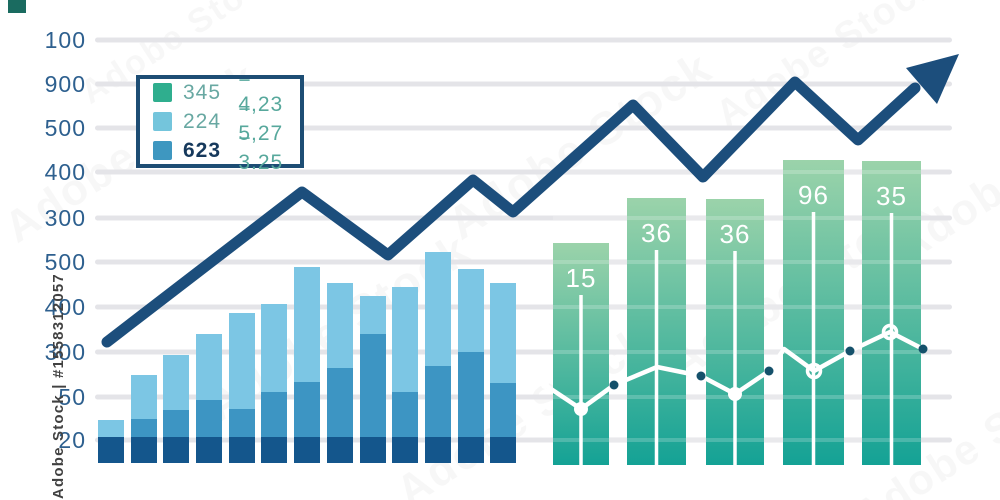 This screenshot has width=1000, height=500. I want to click on legend-row: 345 − 4,23, so click(226, 92).